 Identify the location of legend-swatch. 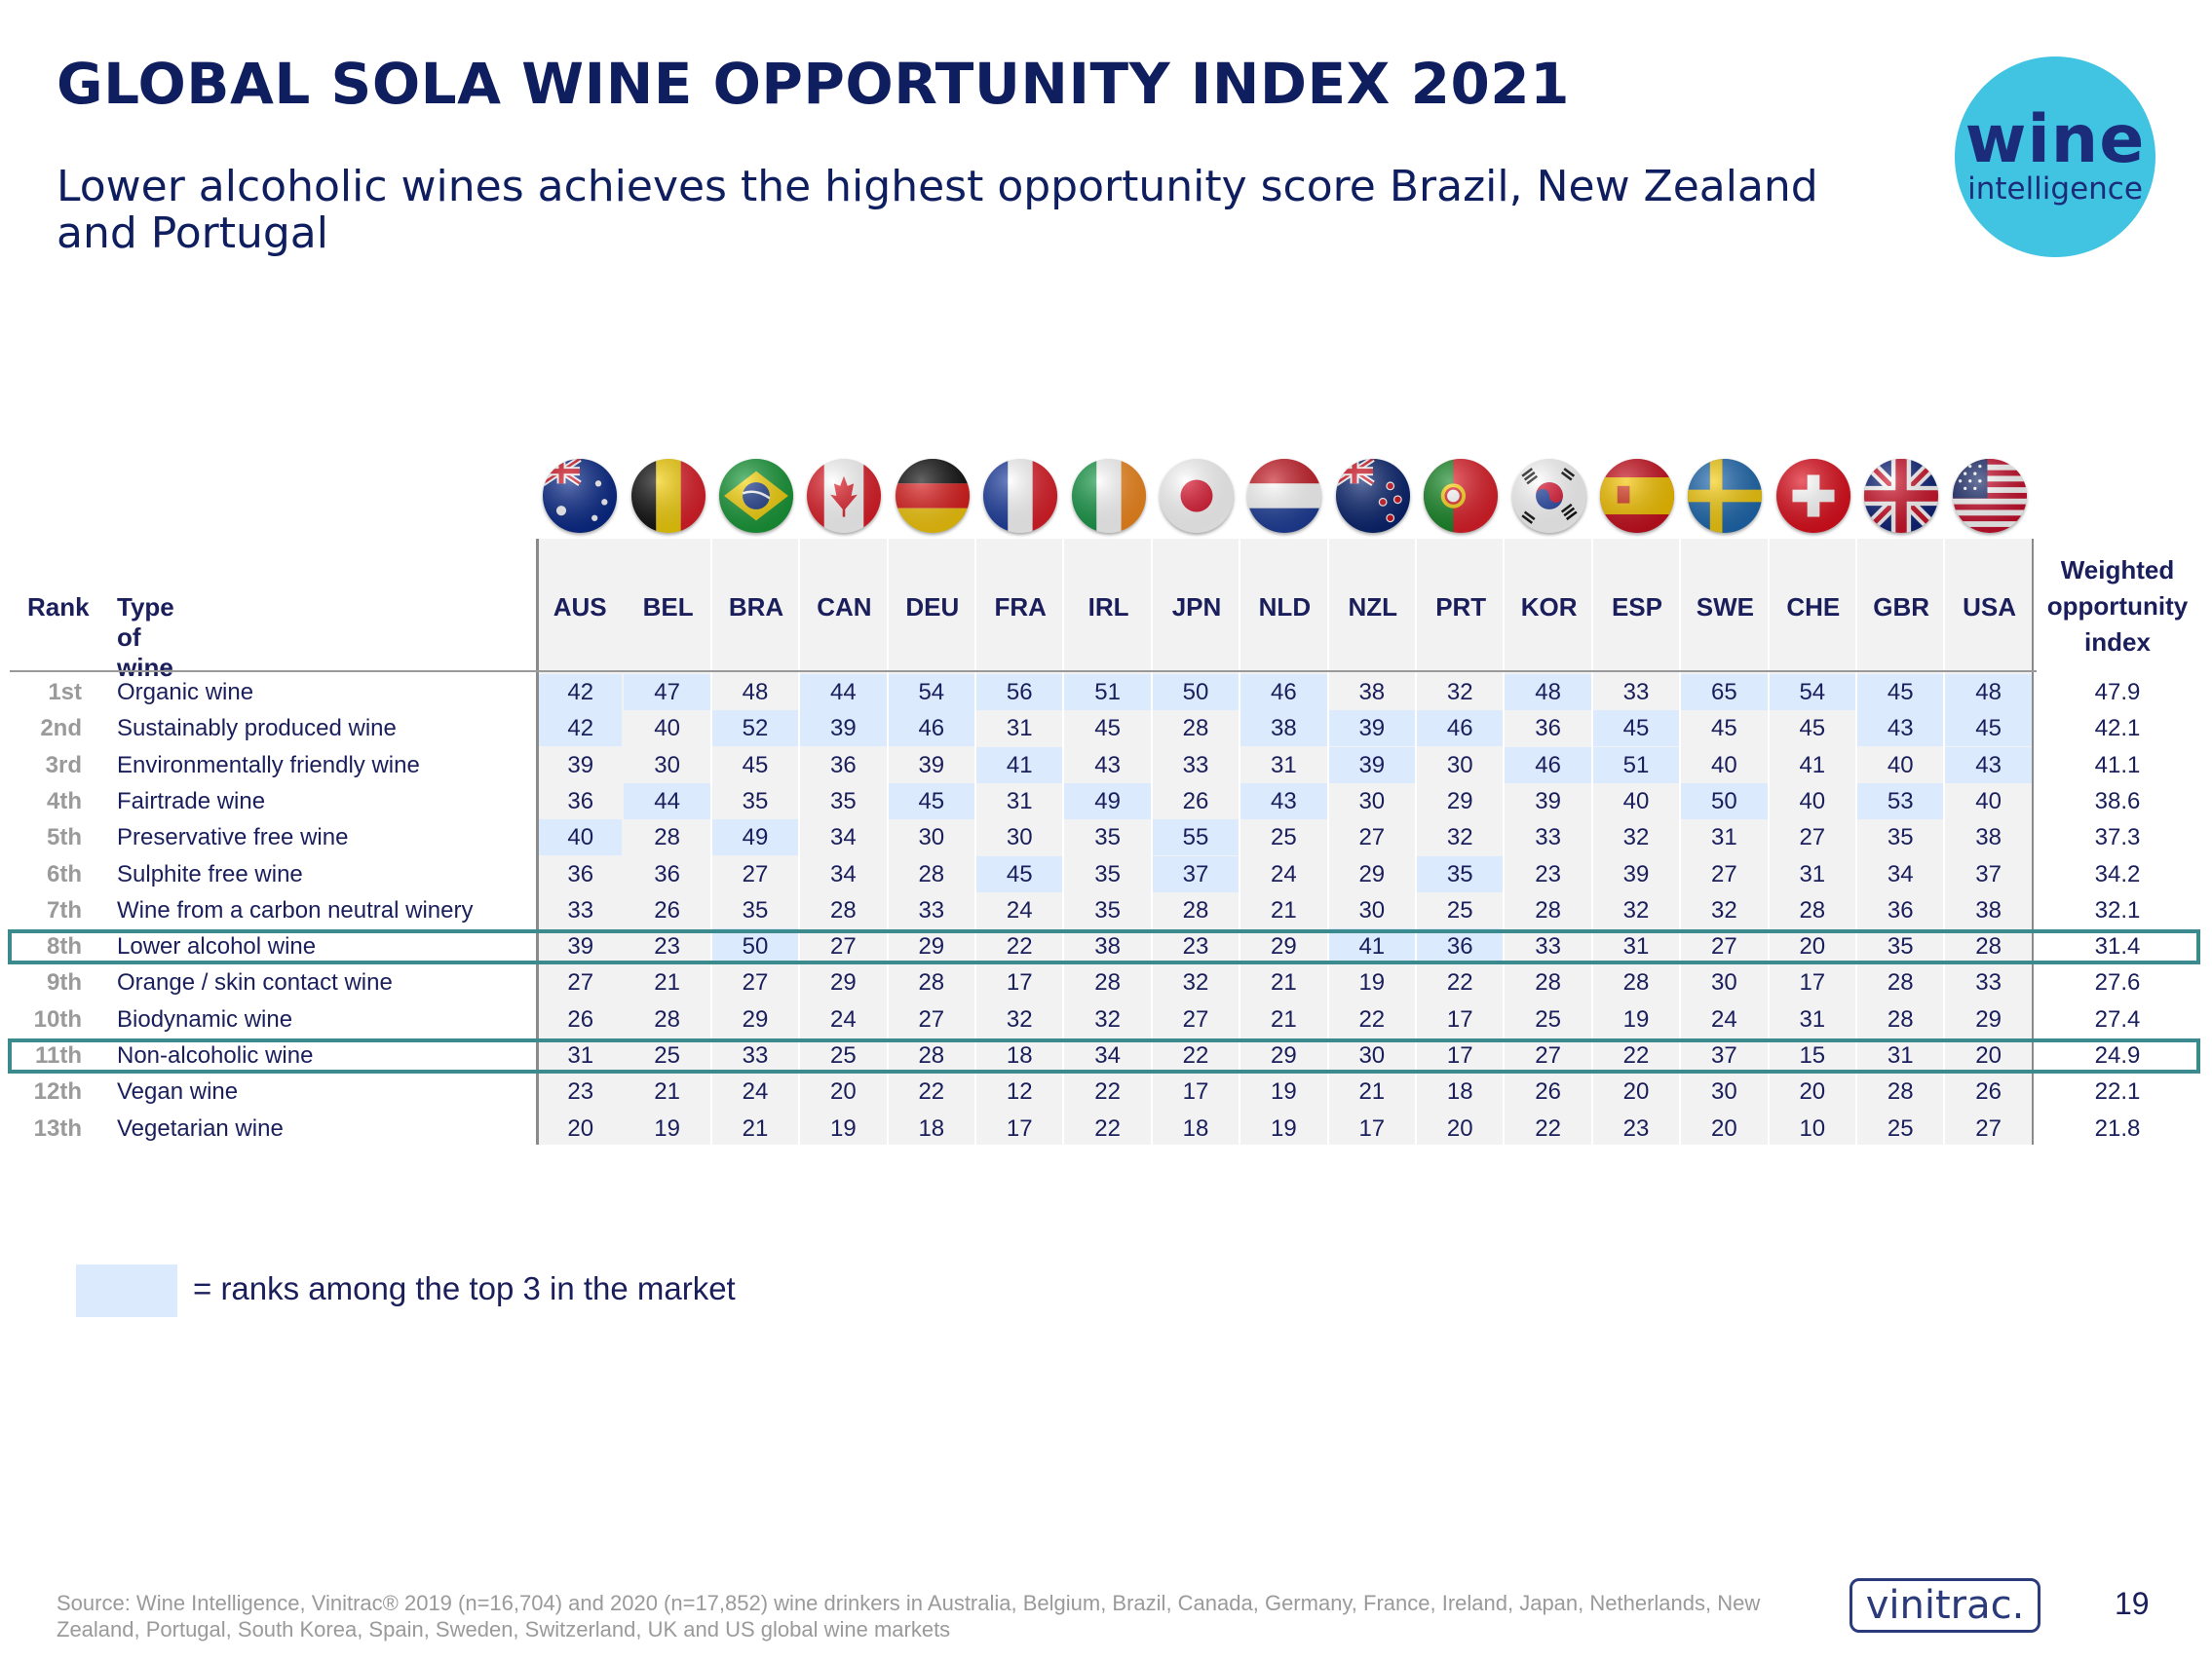
(126, 1290).